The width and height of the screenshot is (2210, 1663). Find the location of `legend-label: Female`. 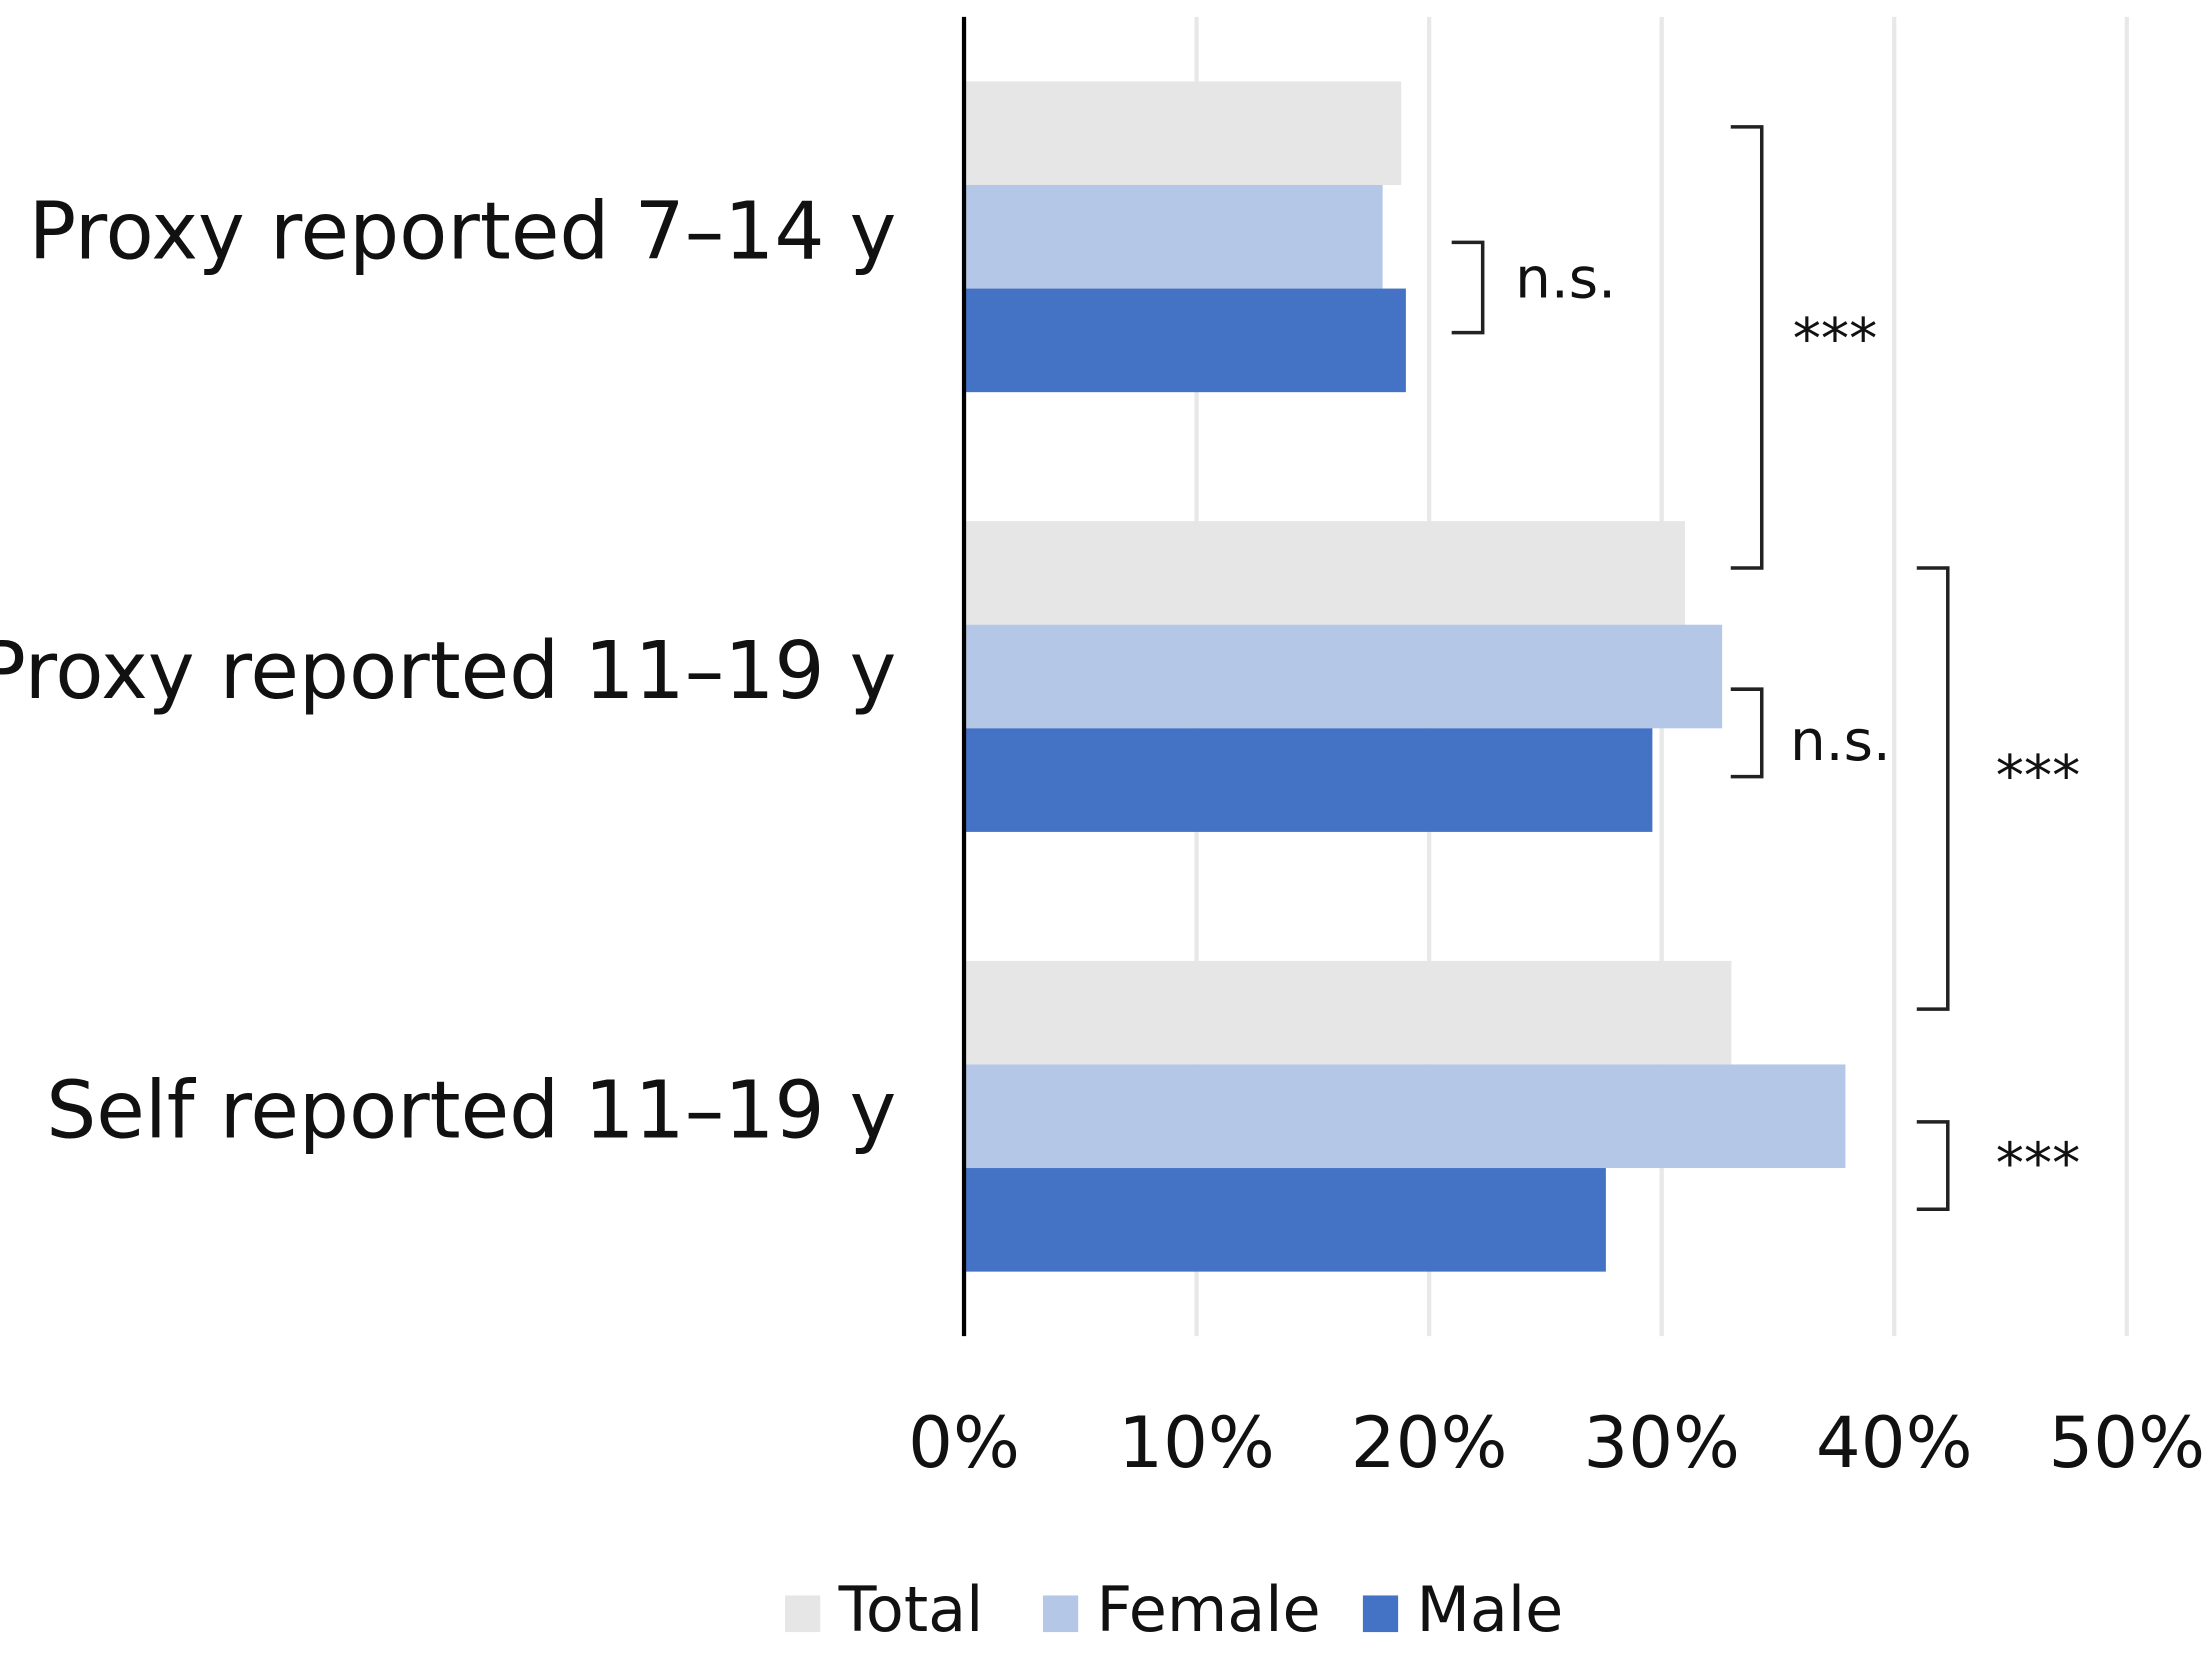

legend-label: Female is located at coordinates (1209, 1609).